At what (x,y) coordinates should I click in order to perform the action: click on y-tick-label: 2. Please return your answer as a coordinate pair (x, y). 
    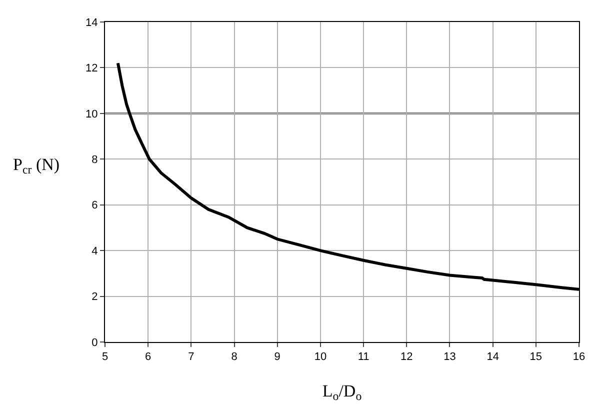
    Looking at the image, I should click on (95, 297).